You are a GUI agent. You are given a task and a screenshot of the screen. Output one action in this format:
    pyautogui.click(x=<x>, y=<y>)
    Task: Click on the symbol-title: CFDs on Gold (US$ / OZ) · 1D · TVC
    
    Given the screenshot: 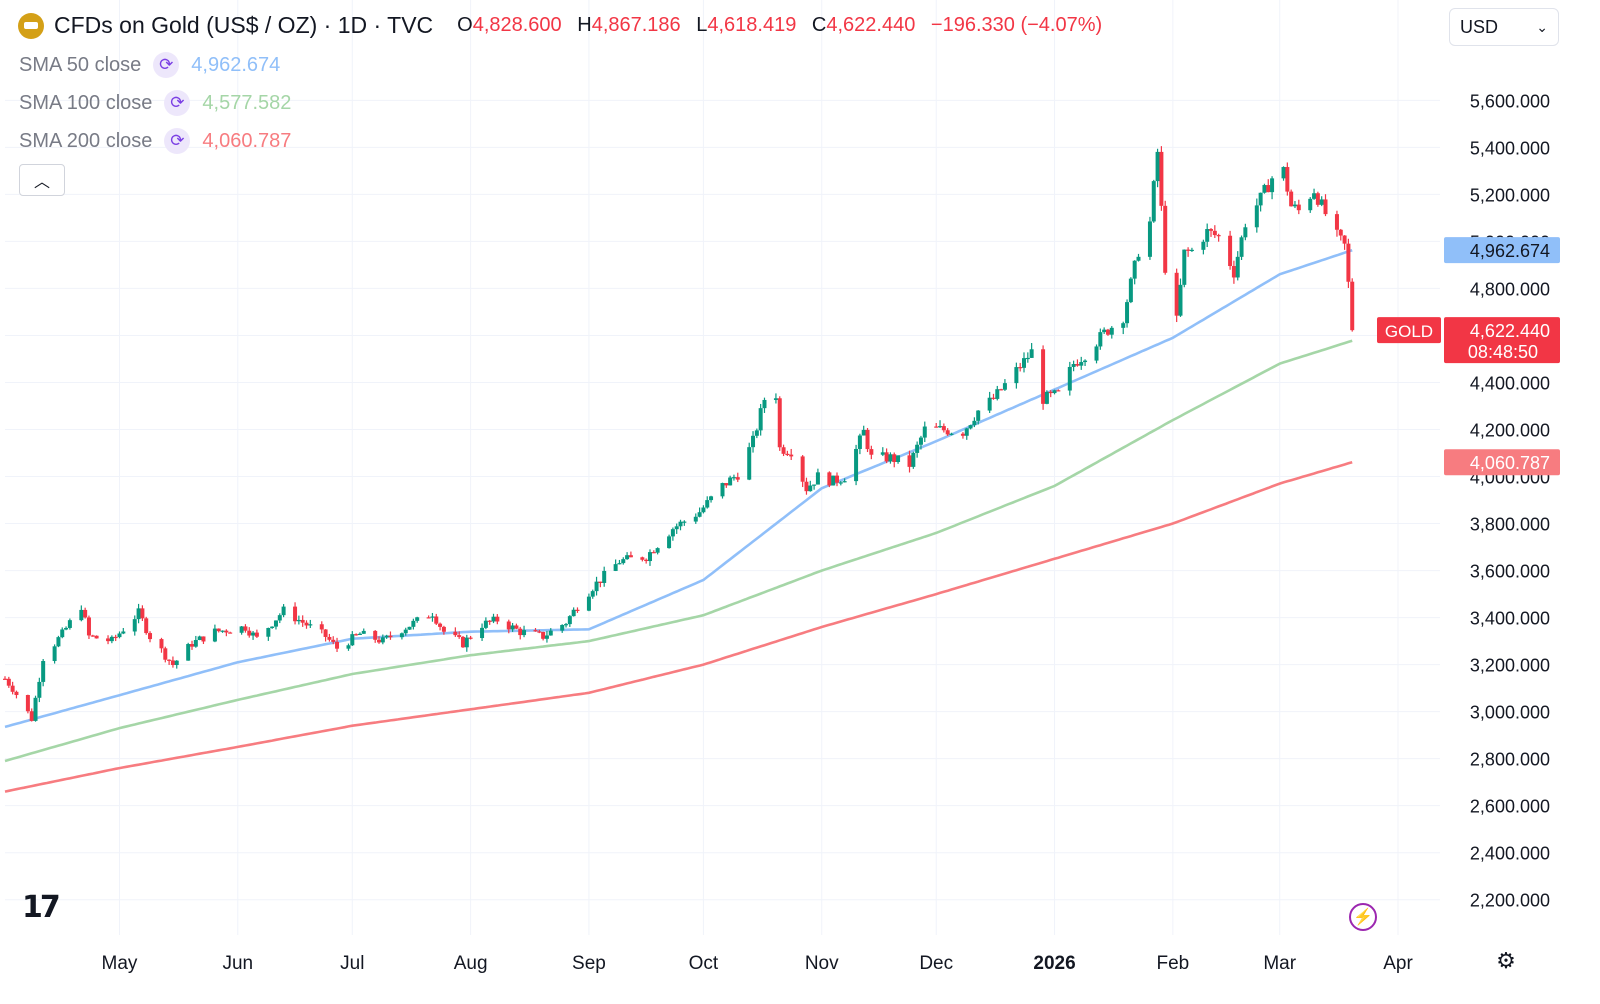 What is the action you would take?
    pyautogui.click(x=244, y=25)
    